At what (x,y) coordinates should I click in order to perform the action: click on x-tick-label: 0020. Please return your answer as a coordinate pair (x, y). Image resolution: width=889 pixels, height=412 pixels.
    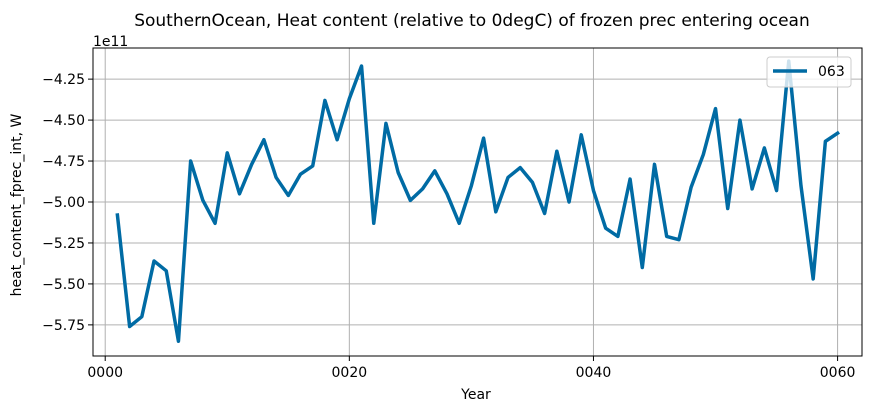
    Looking at the image, I should click on (350, 373).